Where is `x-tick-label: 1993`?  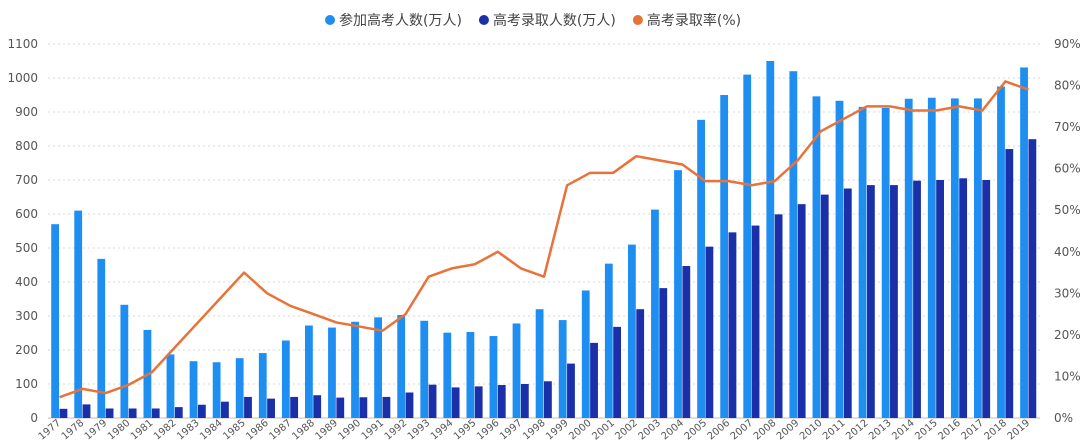
x-tick-label: 1993 is located at coordinates (419, 430).